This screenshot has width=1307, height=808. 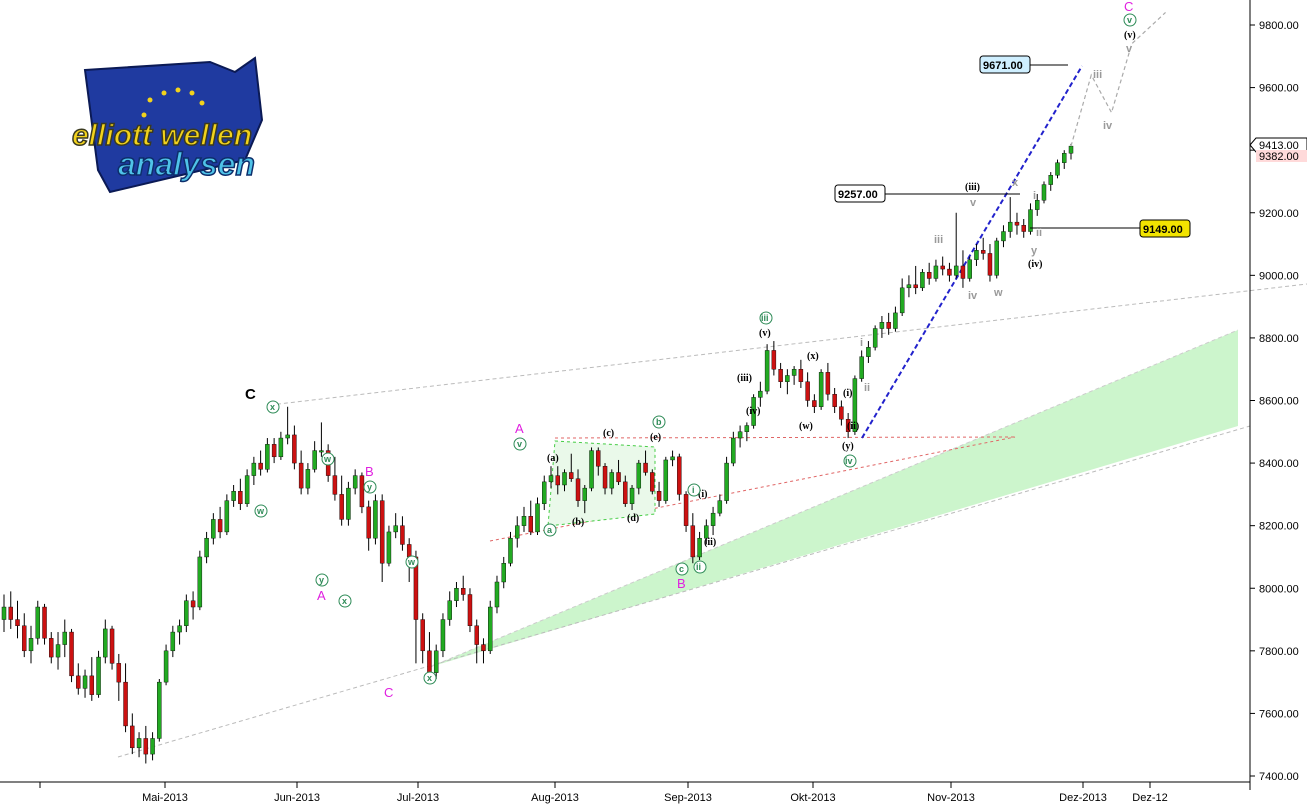 What do you see at coordinates (1279, 214) in the screenshot?
I see `y-tick-label: 9200.00` at bounding box center [1279, 214].